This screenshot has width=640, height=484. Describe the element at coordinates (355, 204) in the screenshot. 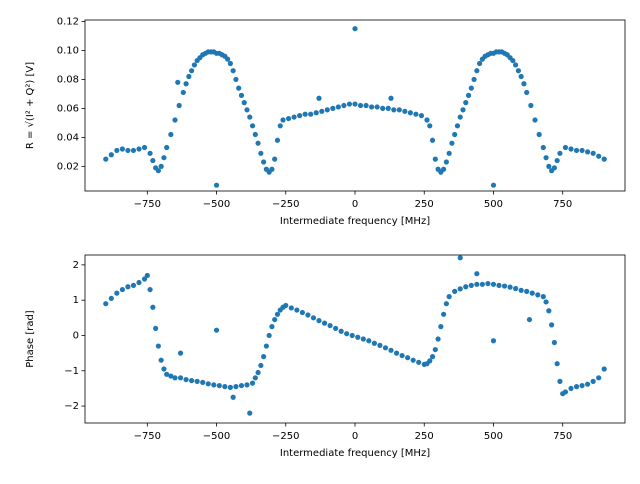

I see `x-tick-label: 0` at that location.